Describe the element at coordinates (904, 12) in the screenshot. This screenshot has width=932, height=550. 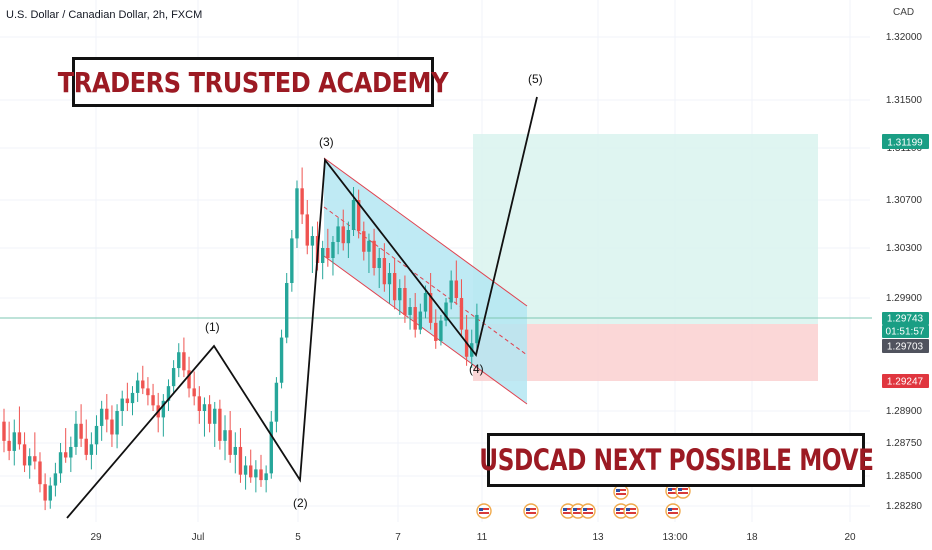
I see `currency-label: CAD` at that location.